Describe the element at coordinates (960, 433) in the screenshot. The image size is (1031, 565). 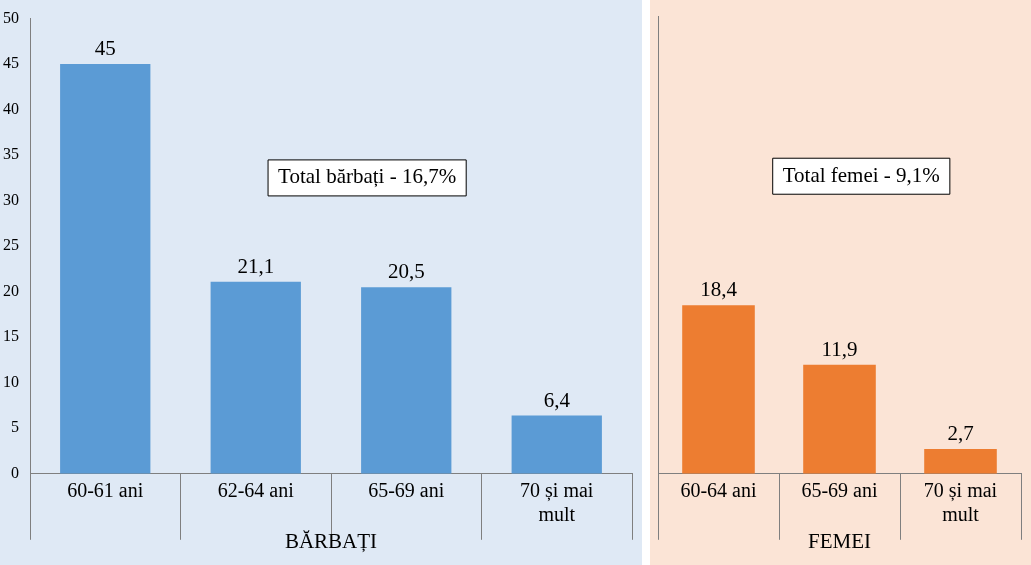
I see `data-label: 2,7` at that location.